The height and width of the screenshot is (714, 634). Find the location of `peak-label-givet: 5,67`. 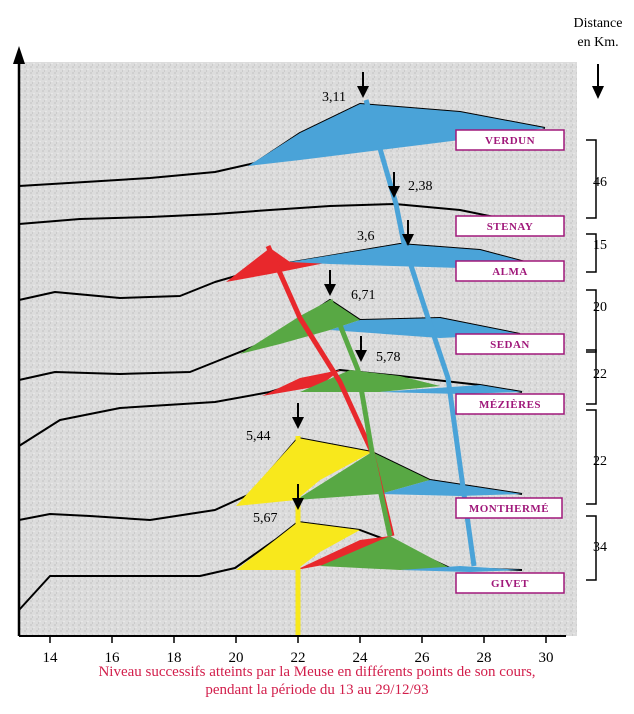

peak-label-givet: 5,67 is located at coordinates (265, 518).